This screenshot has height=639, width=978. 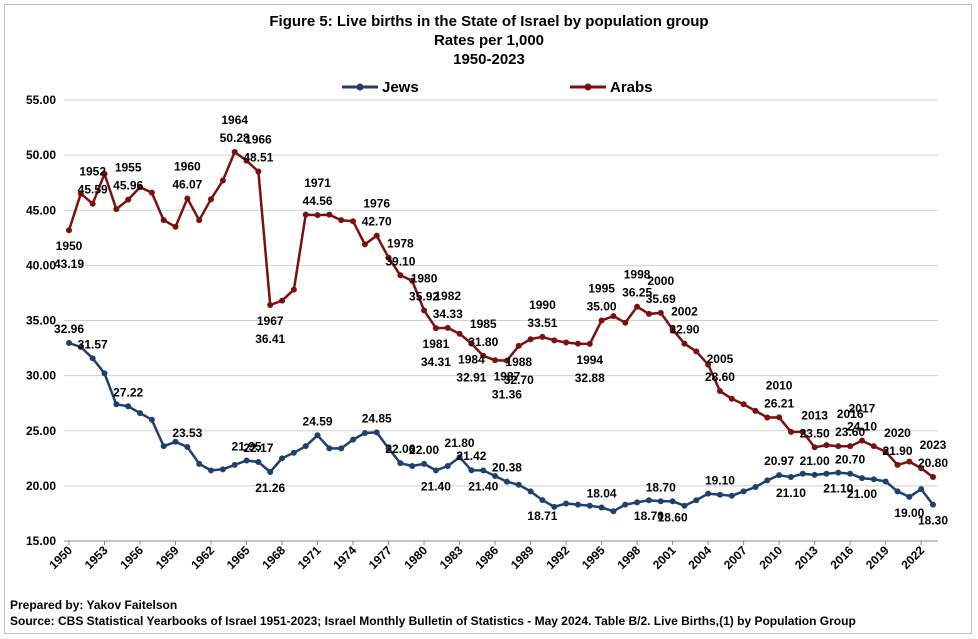 What do you see at coordinates (377, 418) in the screenshot?
I see `data-label-jews: 24.85` at bounding box center [377, 418].